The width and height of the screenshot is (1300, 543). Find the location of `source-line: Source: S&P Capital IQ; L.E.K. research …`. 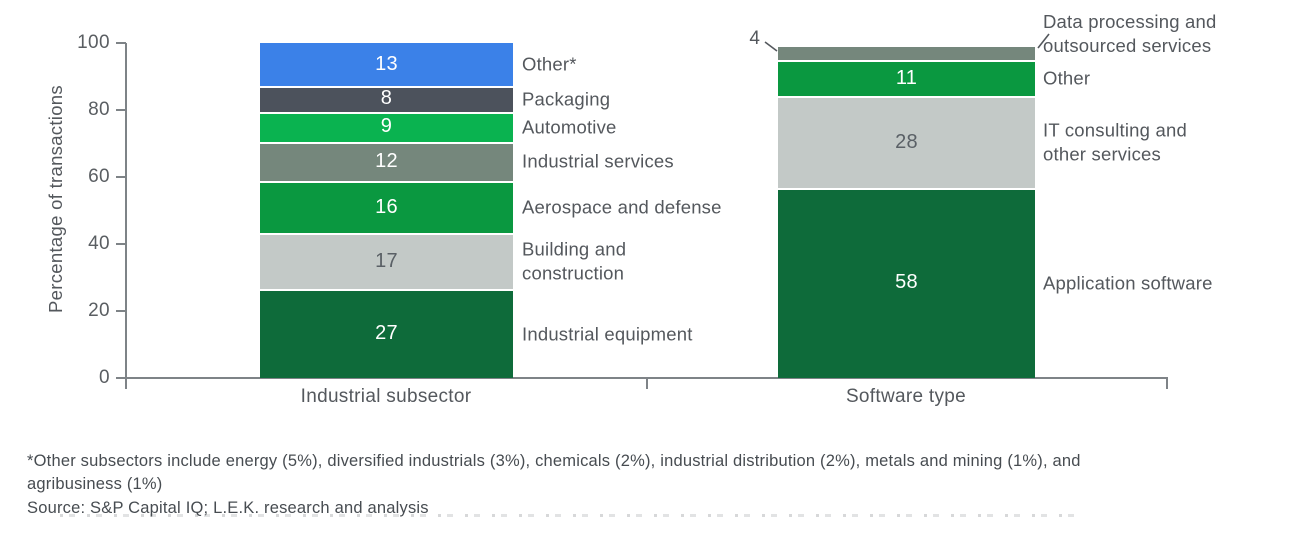

source-line: Source: S&P Capital IQ; L.E.K. research … is located at coordinates (228, 507).